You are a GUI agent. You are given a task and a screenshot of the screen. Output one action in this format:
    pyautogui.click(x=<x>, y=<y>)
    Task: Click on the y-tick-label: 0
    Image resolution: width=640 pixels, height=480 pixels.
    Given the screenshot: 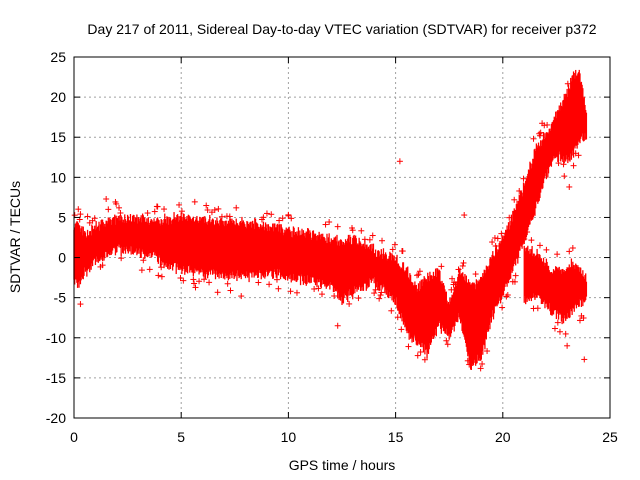 What is the action you would take?
    pyautogui.click(x=62, y=258)
    